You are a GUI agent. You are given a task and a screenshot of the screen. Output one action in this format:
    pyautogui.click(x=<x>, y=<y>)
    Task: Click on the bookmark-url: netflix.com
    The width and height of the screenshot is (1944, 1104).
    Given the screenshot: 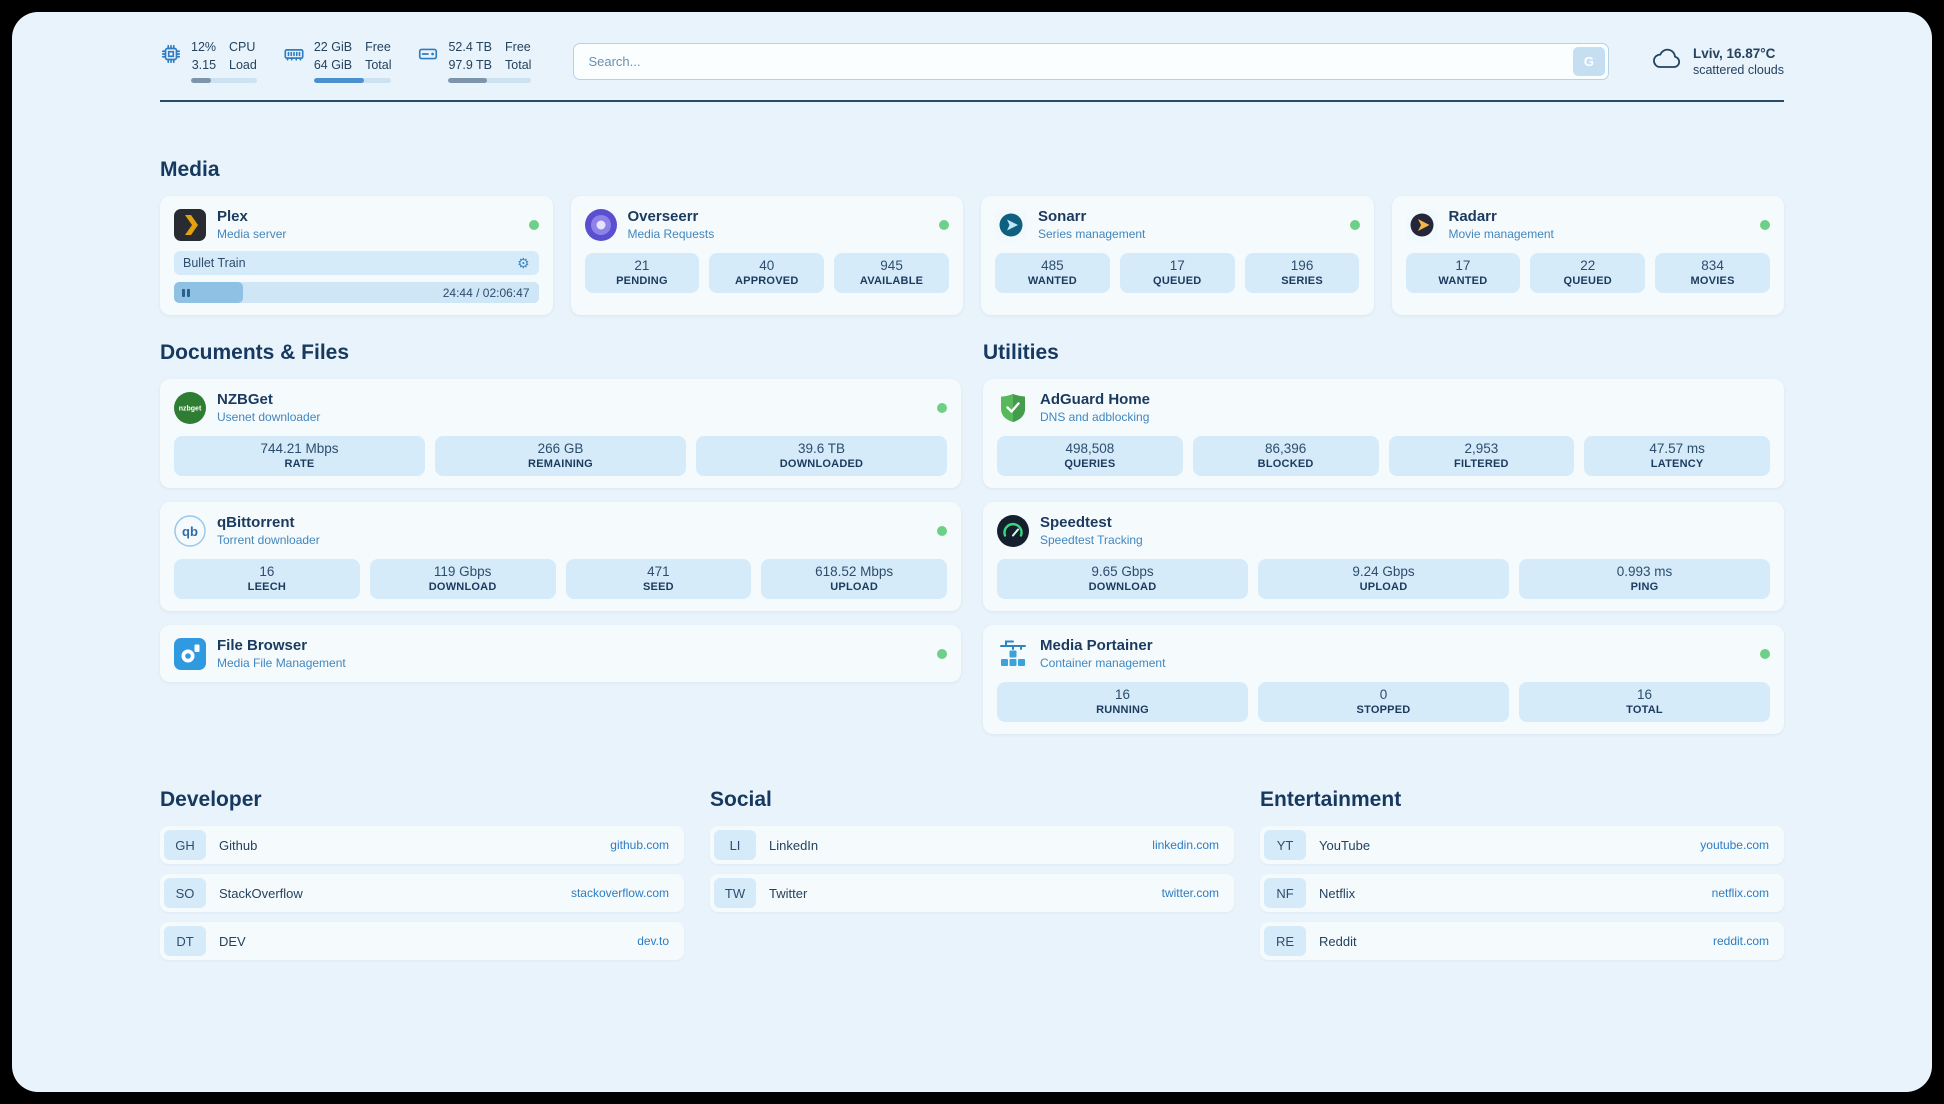 What is the action you would take?
    pyautogui.click(x=1740, y=893)
    